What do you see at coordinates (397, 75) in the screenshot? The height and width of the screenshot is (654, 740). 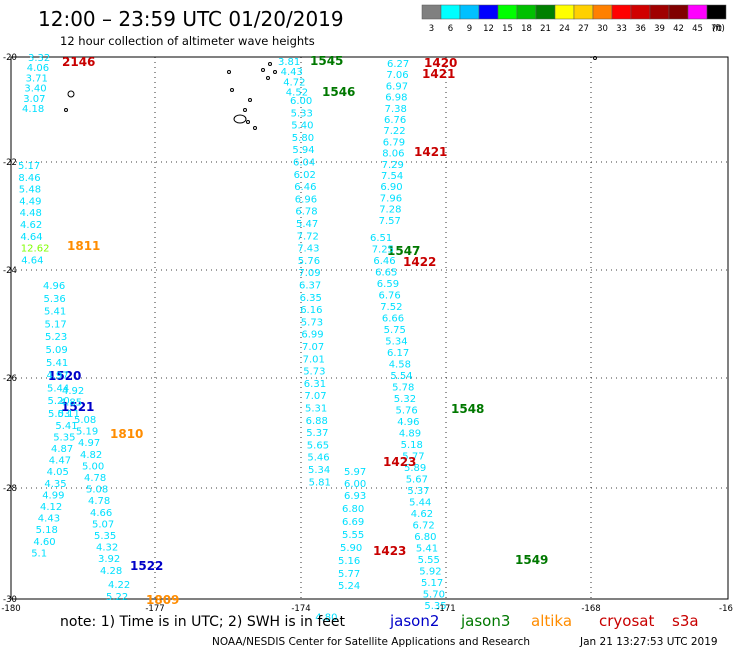 I see `swh-value: 7.06` at bounding box center [397, 75].